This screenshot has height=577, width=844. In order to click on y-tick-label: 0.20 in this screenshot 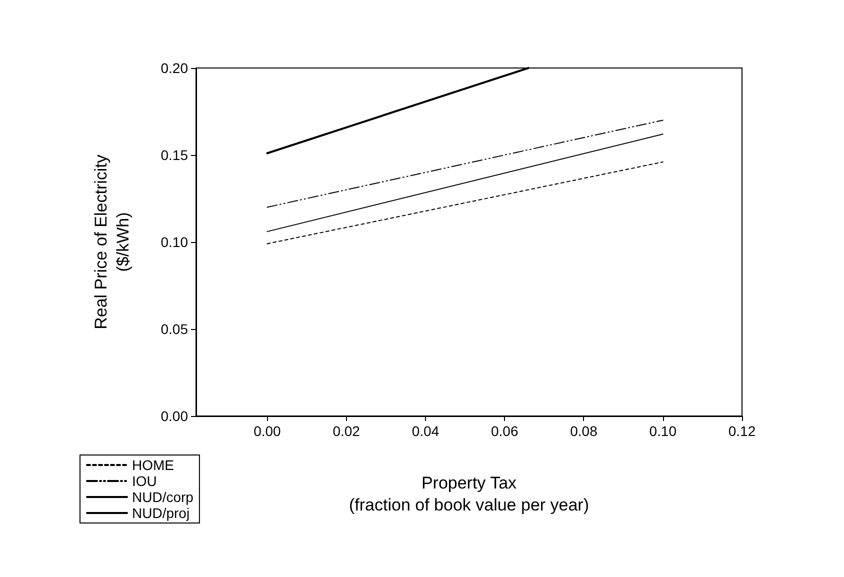, I will do `click(174, 68)`.